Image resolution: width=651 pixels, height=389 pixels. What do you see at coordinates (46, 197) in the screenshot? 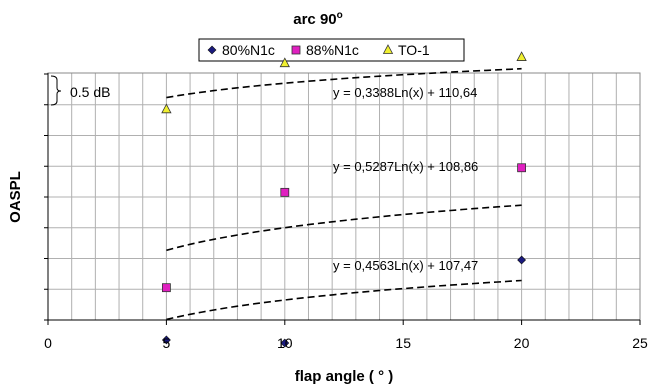
I see `y-axis-ticks` at bounding box center [46, 197].